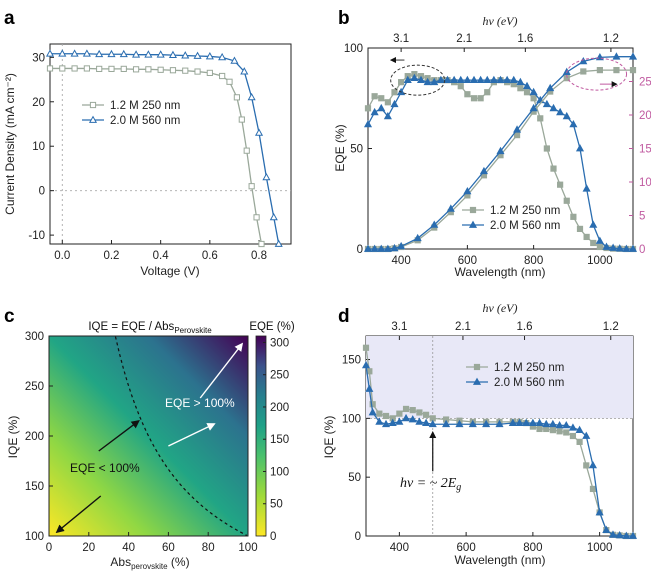  Describe the element at coordinates (642, 250) in the screenshot. I see `panel-b-y2tick-label-0: 0` at that location.